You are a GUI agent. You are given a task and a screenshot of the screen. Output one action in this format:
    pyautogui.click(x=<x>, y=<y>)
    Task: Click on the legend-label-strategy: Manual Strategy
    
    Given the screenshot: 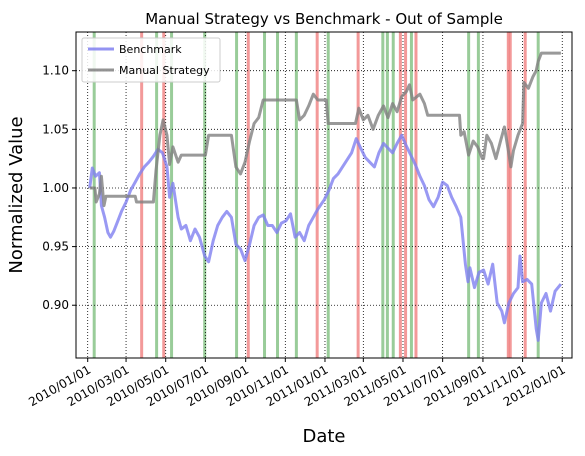 What is the action you would take?
    pyautogui.click(x=164, y=70)
    